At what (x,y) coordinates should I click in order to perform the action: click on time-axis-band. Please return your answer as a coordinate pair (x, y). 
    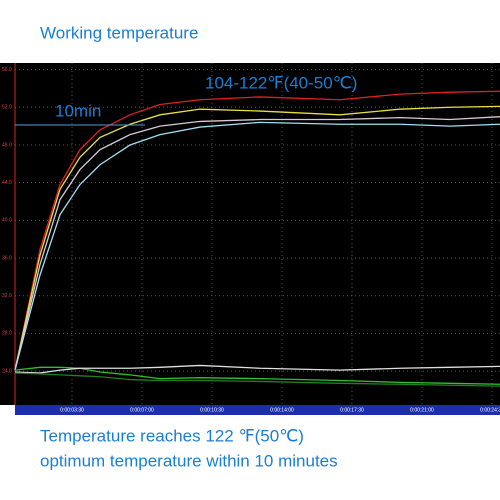
    Looking at the image, I should click on (257, 410).